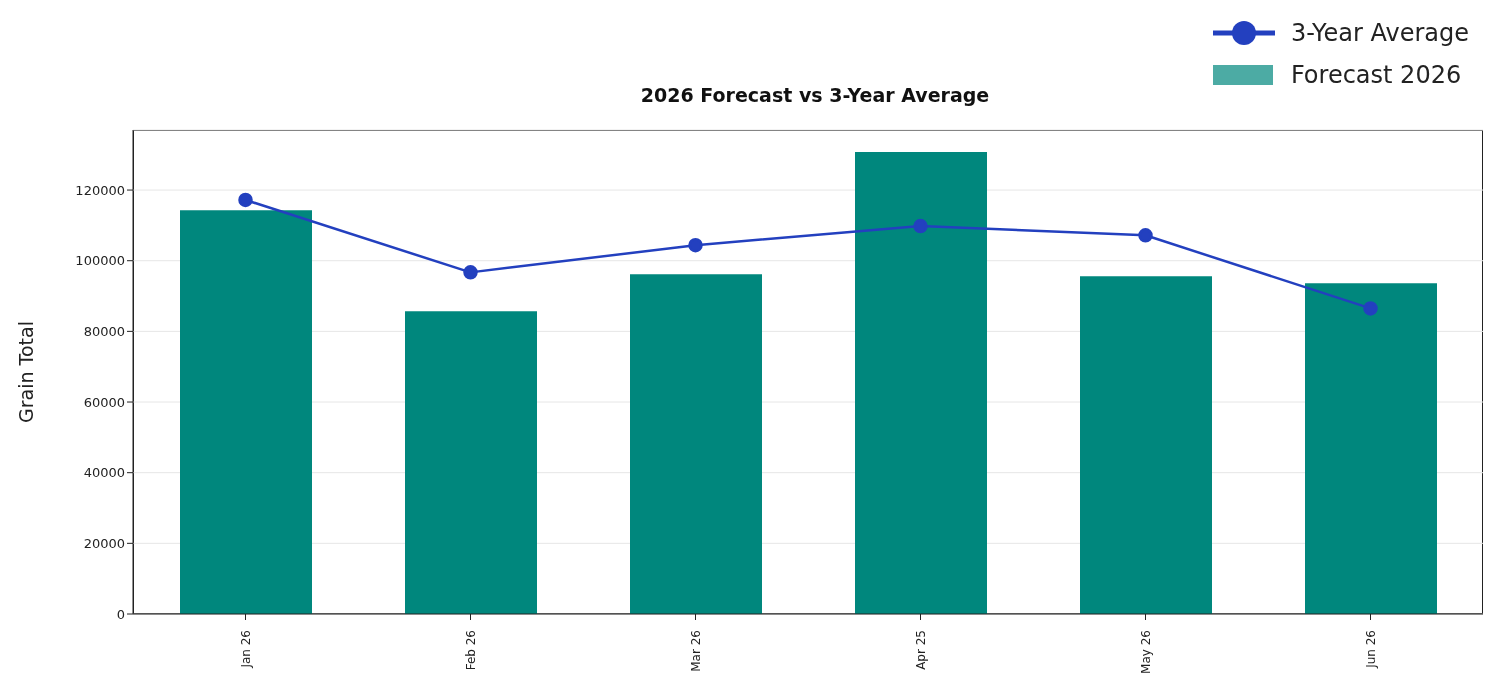  What do you see at coordinates (470, 650) in the screenshot?
I see `x-tick-label: Feb 26` at bounding box center [470, 650].